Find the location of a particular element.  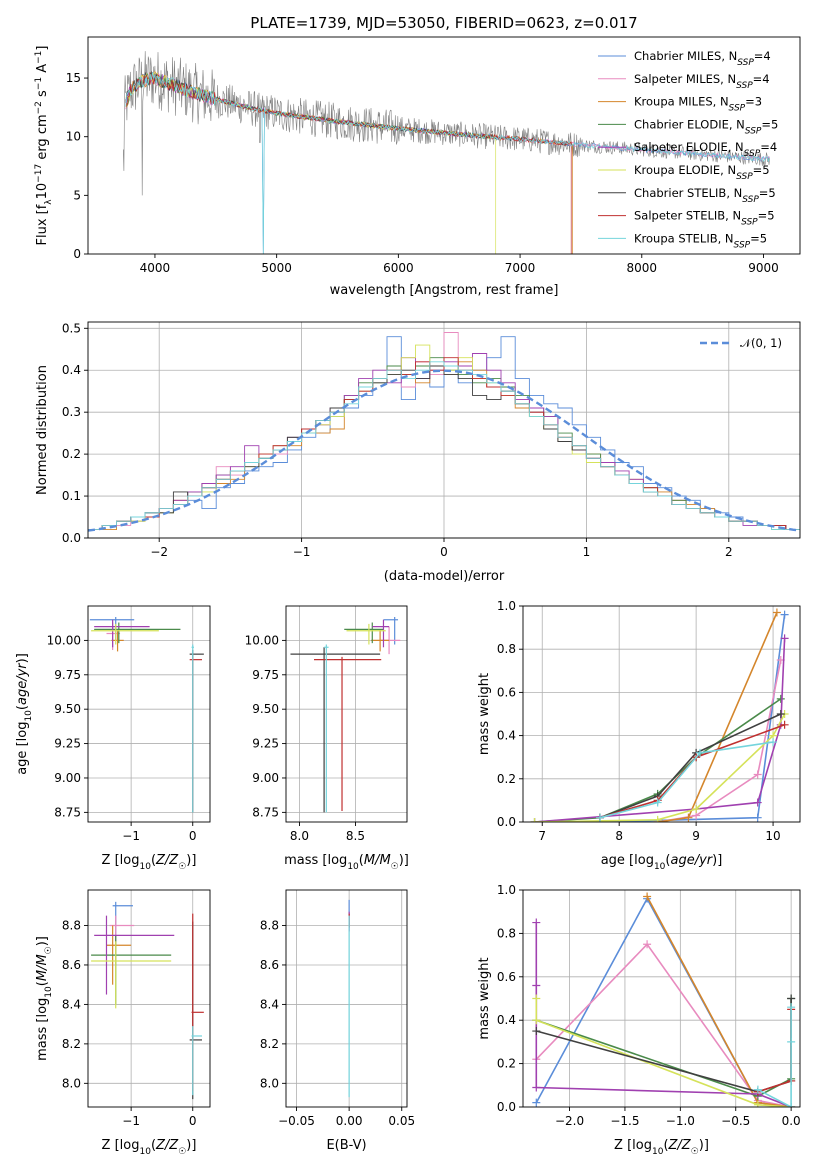

label-part: age [log is located at coordinates (627, 860).